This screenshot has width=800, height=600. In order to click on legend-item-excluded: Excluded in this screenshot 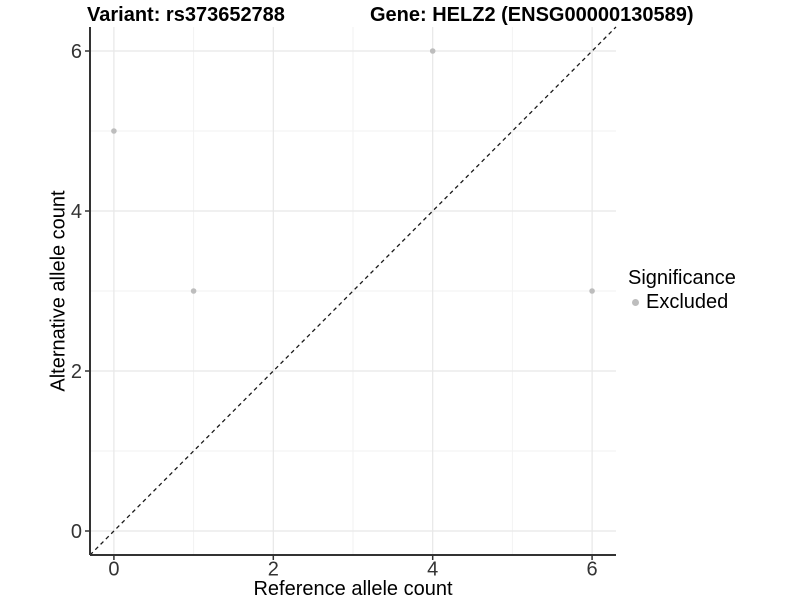, I will do `click(682, 302)`.